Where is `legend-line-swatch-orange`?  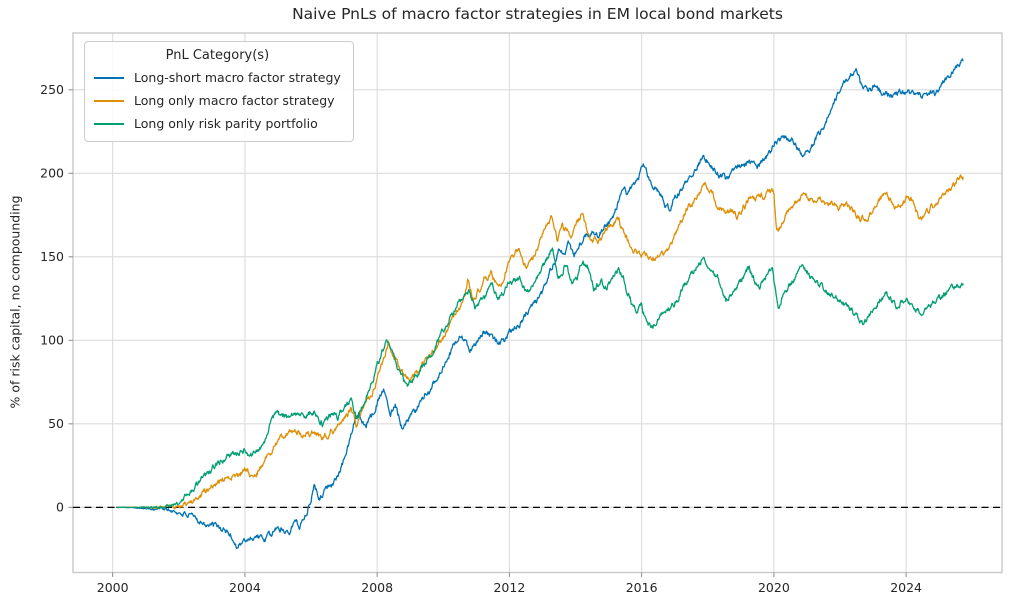
legend-line-swatch-orange is located at coordinates (109, 100).